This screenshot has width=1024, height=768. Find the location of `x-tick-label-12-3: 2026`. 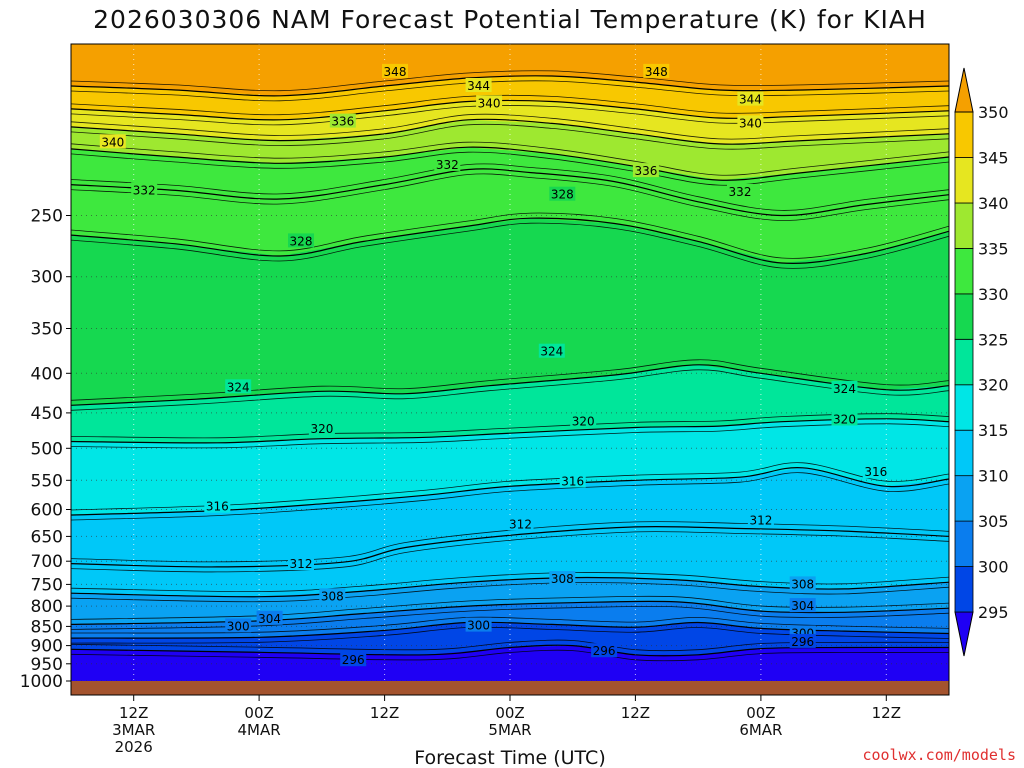

x-tick-label-12-3: 2026 is located at coordinates (134, 747).